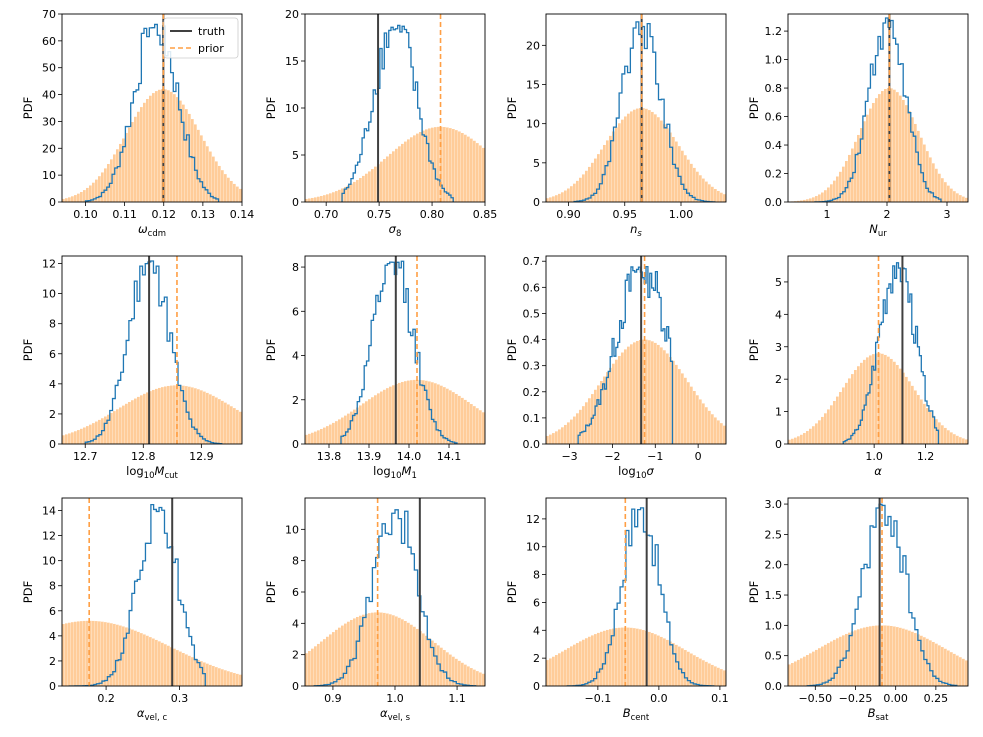 Image resolution: width=983 pixels, height=737 pixels. Describe the element at coordinates (532, 340) in the screenshot. I see `y-tick-label: 0.4` at that location.